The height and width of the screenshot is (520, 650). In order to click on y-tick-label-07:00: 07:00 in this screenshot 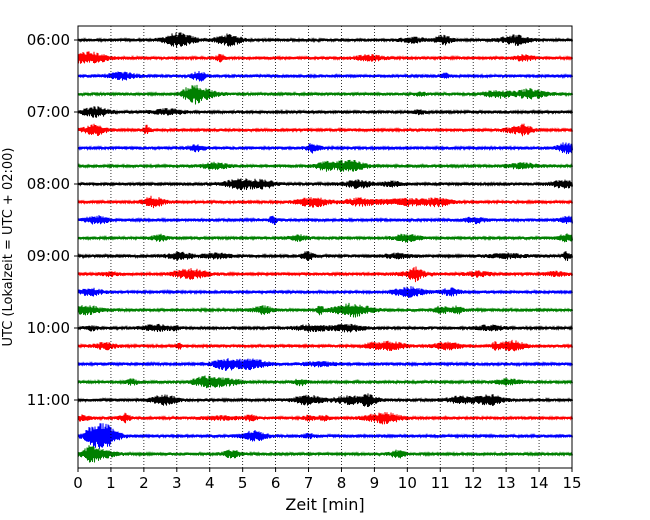, I will do `click(48, 112)`.